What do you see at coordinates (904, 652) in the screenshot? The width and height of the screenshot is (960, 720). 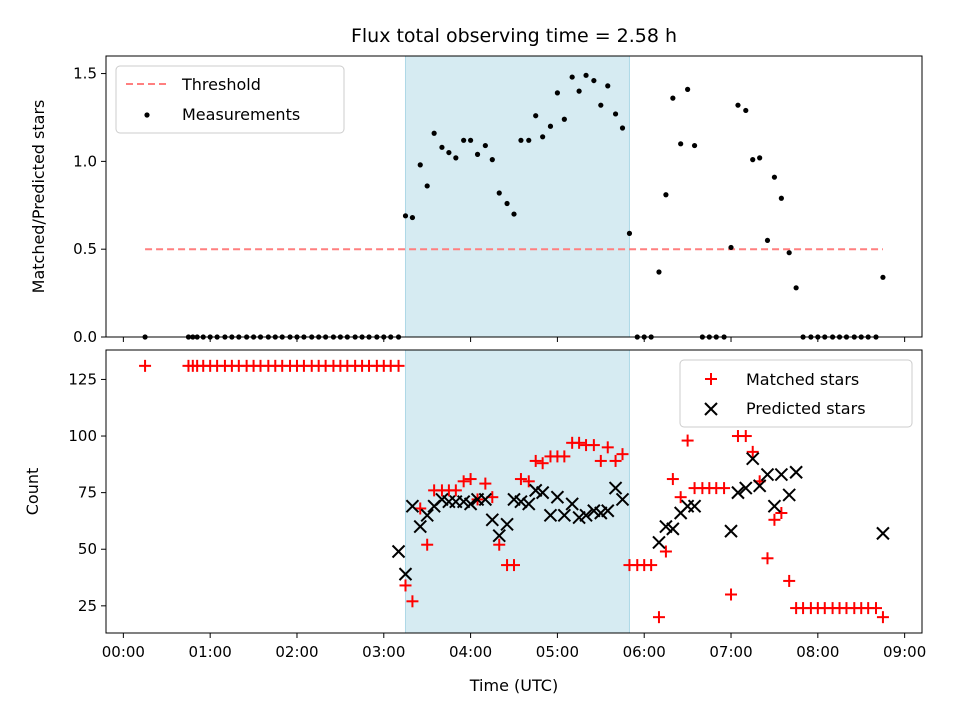 I see `x-tick-label: 09:00` at bounding box center [904, 652].